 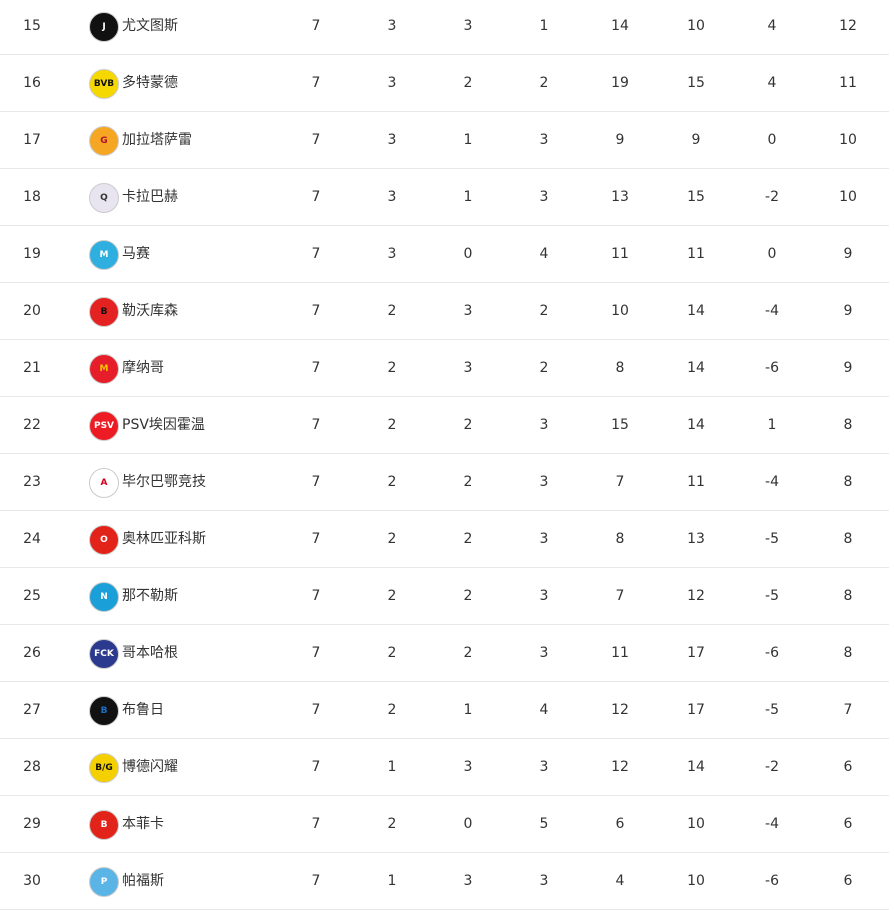 What do you see at coordinates (104, 825) in the screenshot?
I see `benfica-logo-icon: B` at bounding box center [104, 825].